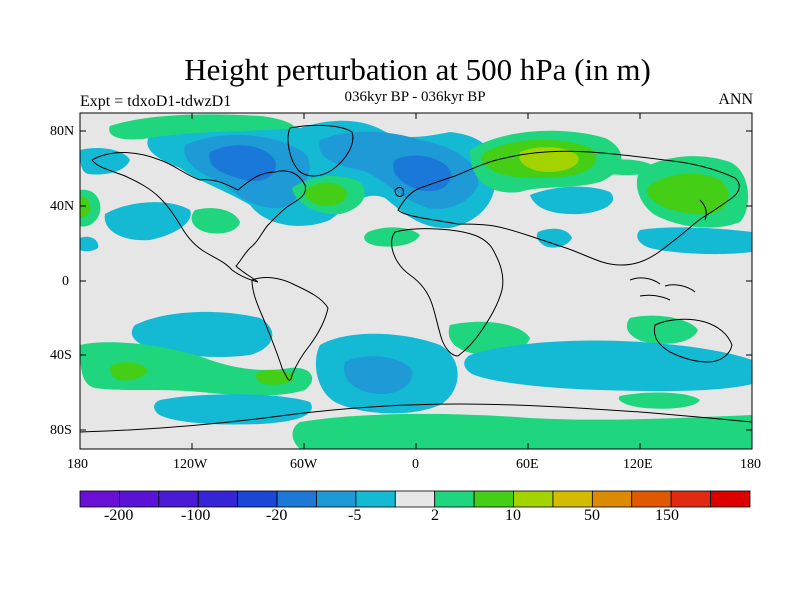 Image resolution: width=800 pixels, height=600 pixels. I want to click on contour-positive-south-pacific-core, so click(129, 371).